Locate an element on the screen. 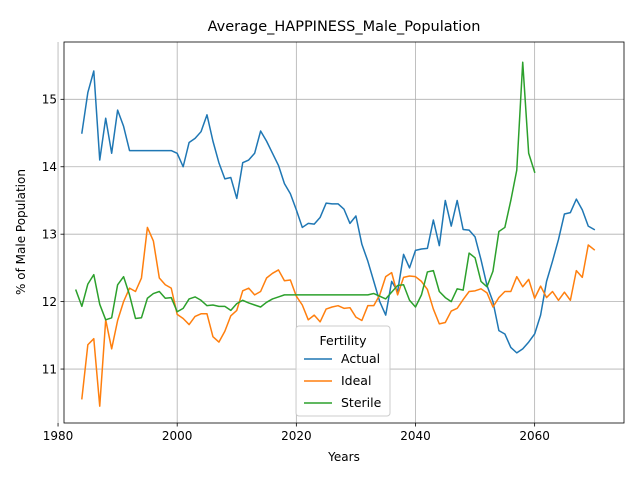 Image resolution: width=640 pixels, height=480 pixels. y-axis-label: % of Male Population is located at coordinates (21, 232).